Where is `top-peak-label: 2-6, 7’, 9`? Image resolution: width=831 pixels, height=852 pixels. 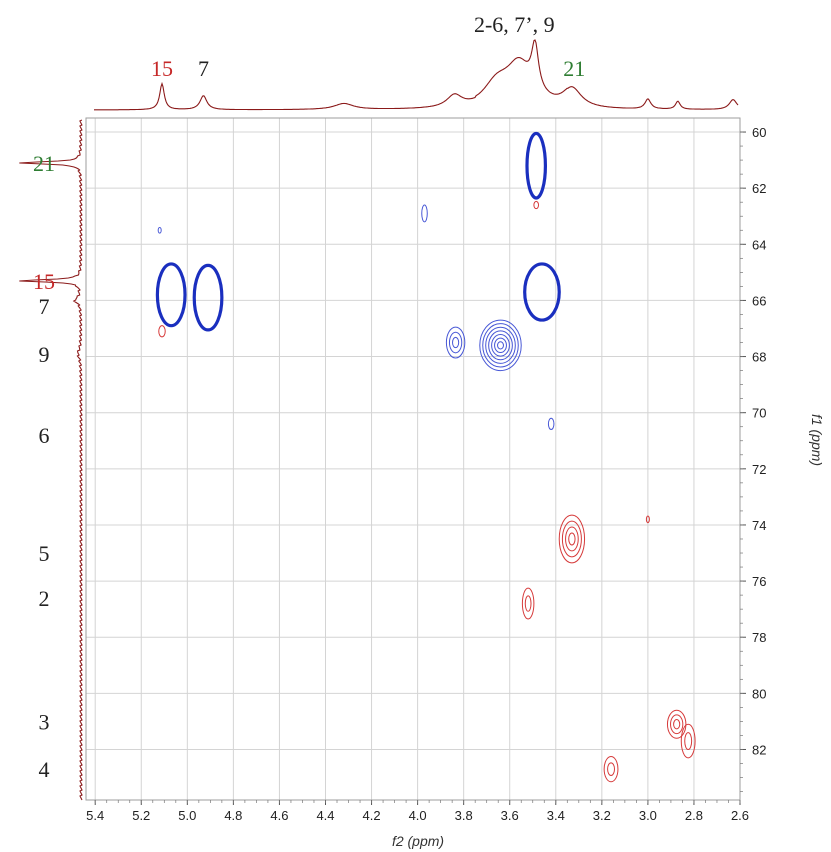 top-peak-label: 2-6, 7’, 9 is located at coordinates (514, 24).